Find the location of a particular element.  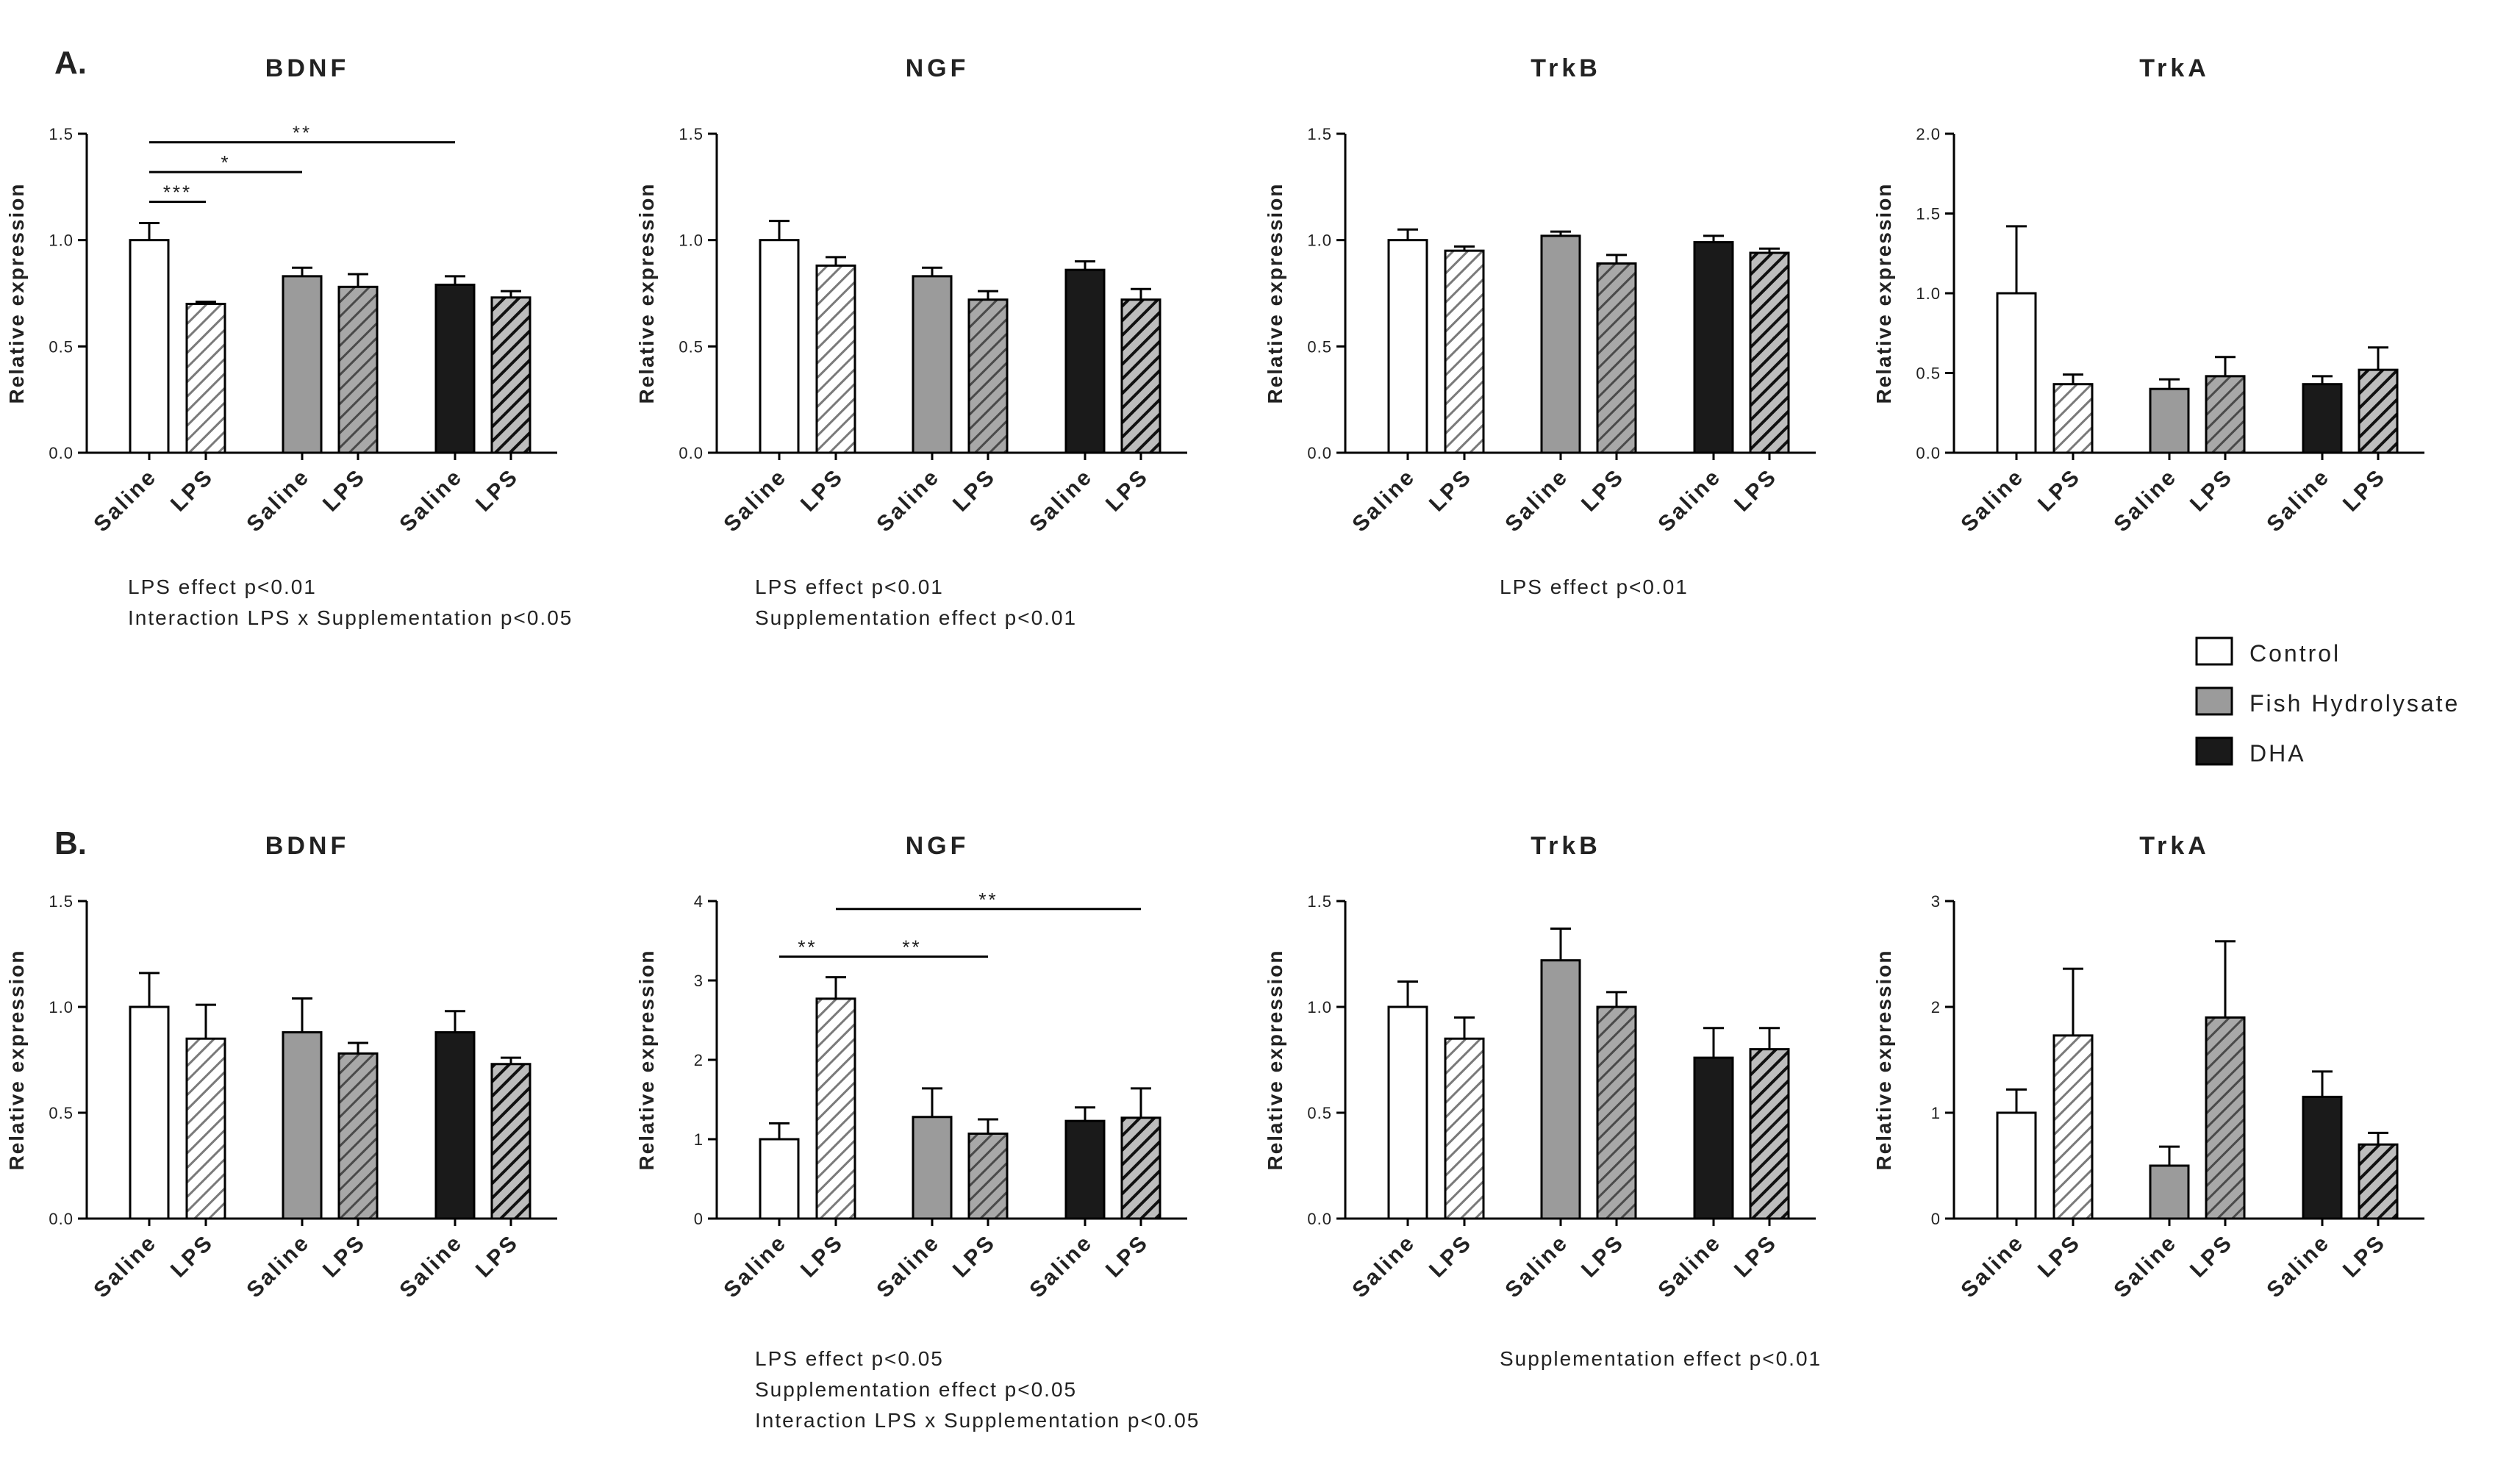

chart-b-ngf-ylabel: Relative expression is located at coordinates (646, 1060).